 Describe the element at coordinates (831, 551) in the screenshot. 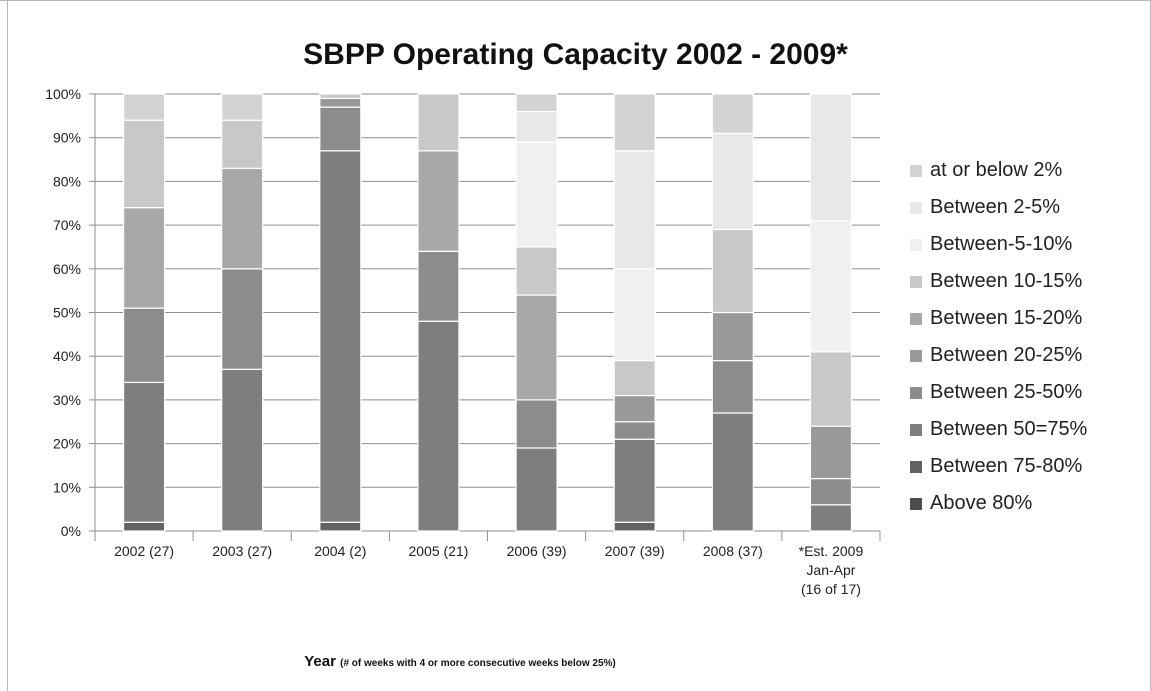

I see `x-tick-label: *Est. 2009` at that location.